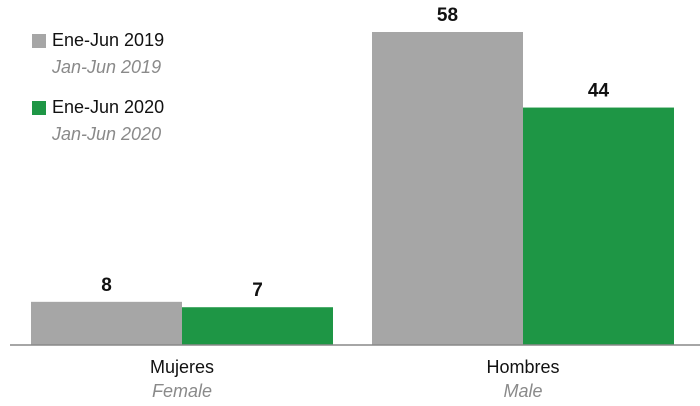 This screenshot has height=406, width=700. I want to click on value-label: 58, so click(447, 15).